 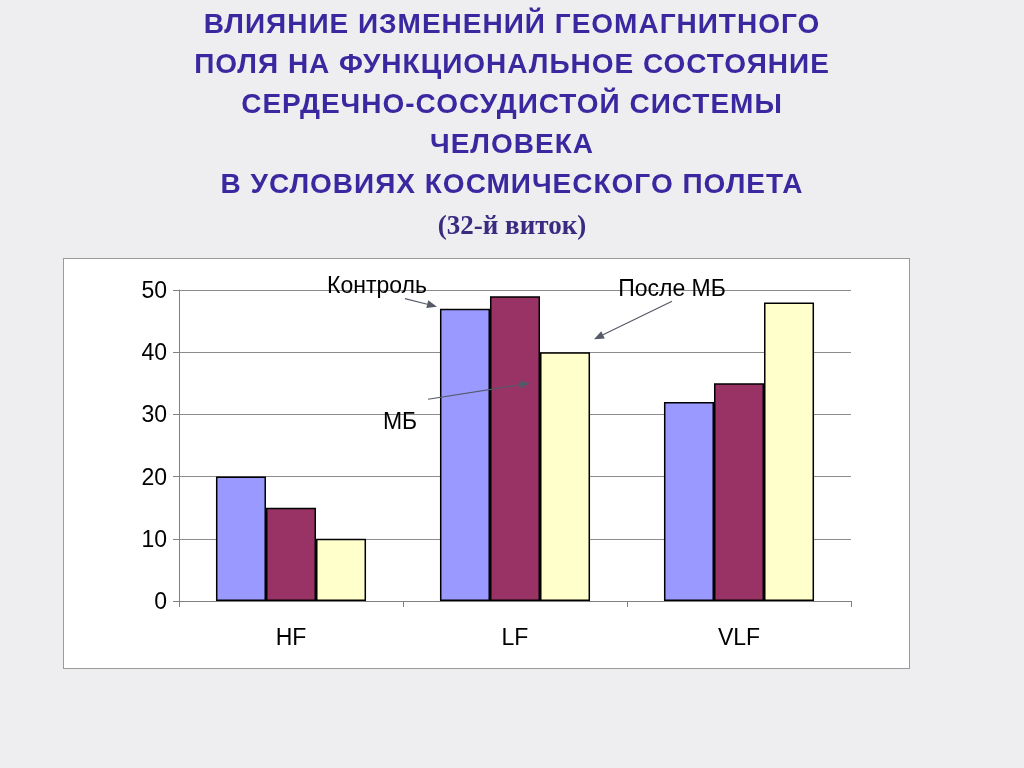 I want to click on x-tick-label: HF, so click(x=291, y=636).